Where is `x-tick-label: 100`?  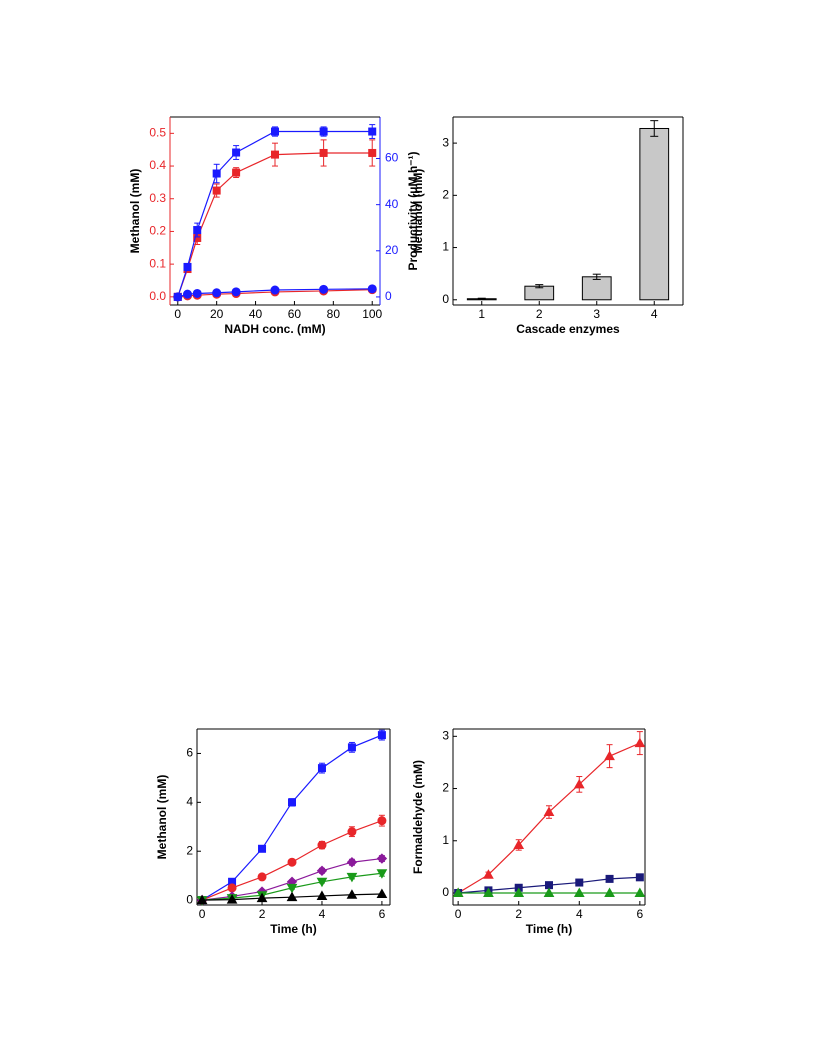
x-tick-label: 100 is located at coordinates (372, 314).